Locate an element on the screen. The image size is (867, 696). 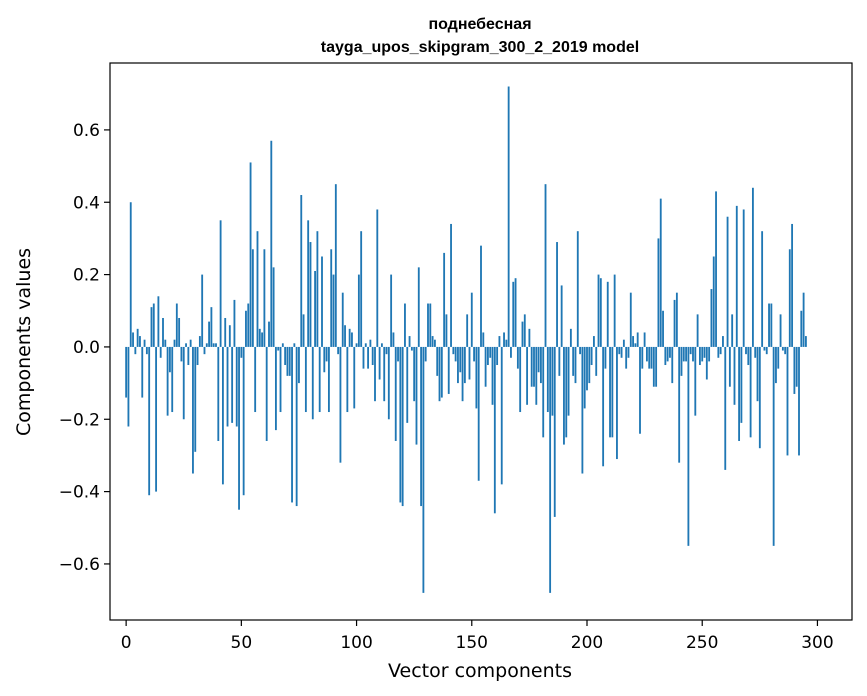
x-tick-label: 0 is located at coordinates (126, 643).